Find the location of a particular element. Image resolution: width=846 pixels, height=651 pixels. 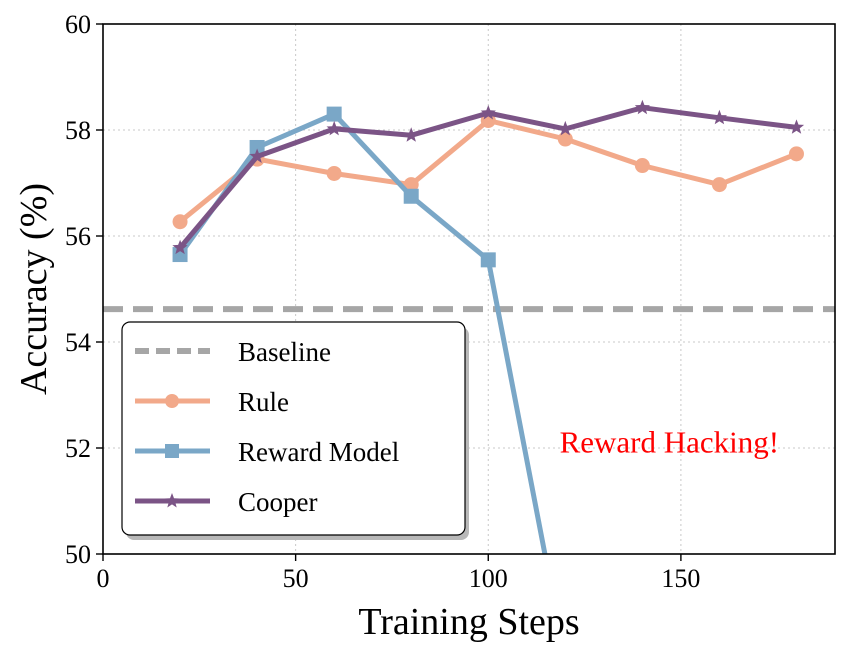

y-tick-label: 54 is located at coordinates (78, 342).